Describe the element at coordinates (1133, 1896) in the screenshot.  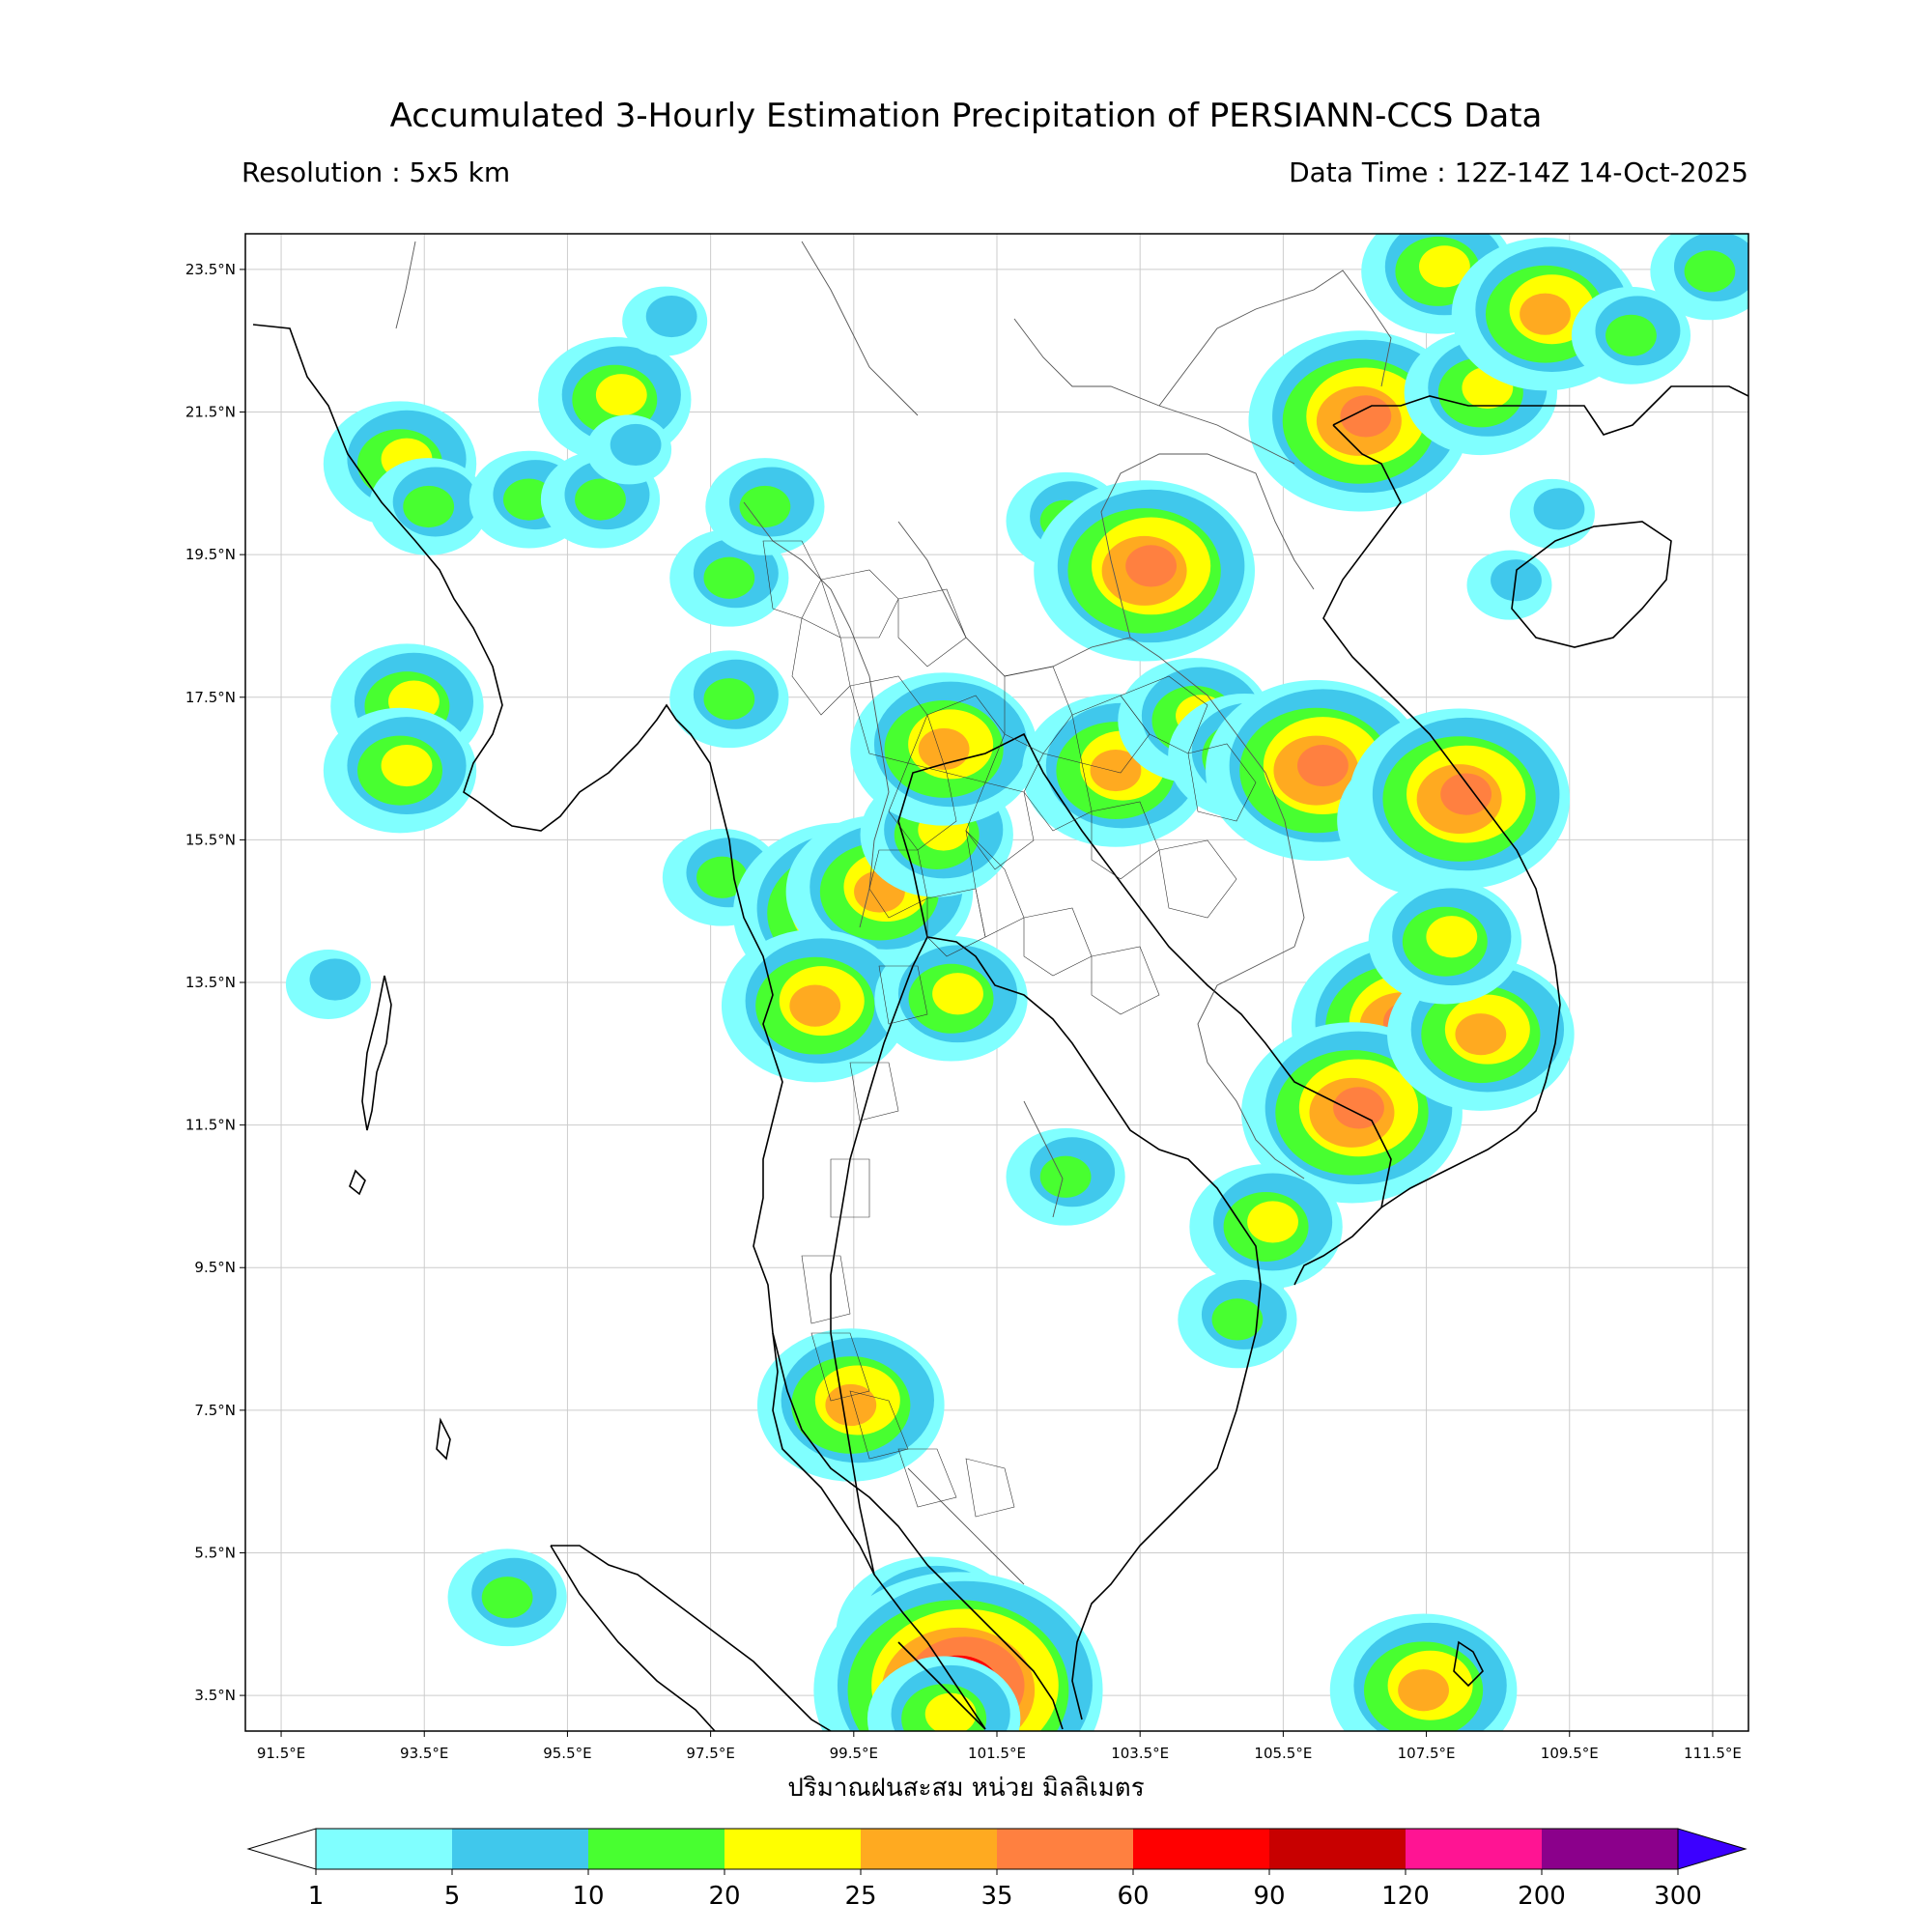
I see `colorbar-label: 60` at that location.